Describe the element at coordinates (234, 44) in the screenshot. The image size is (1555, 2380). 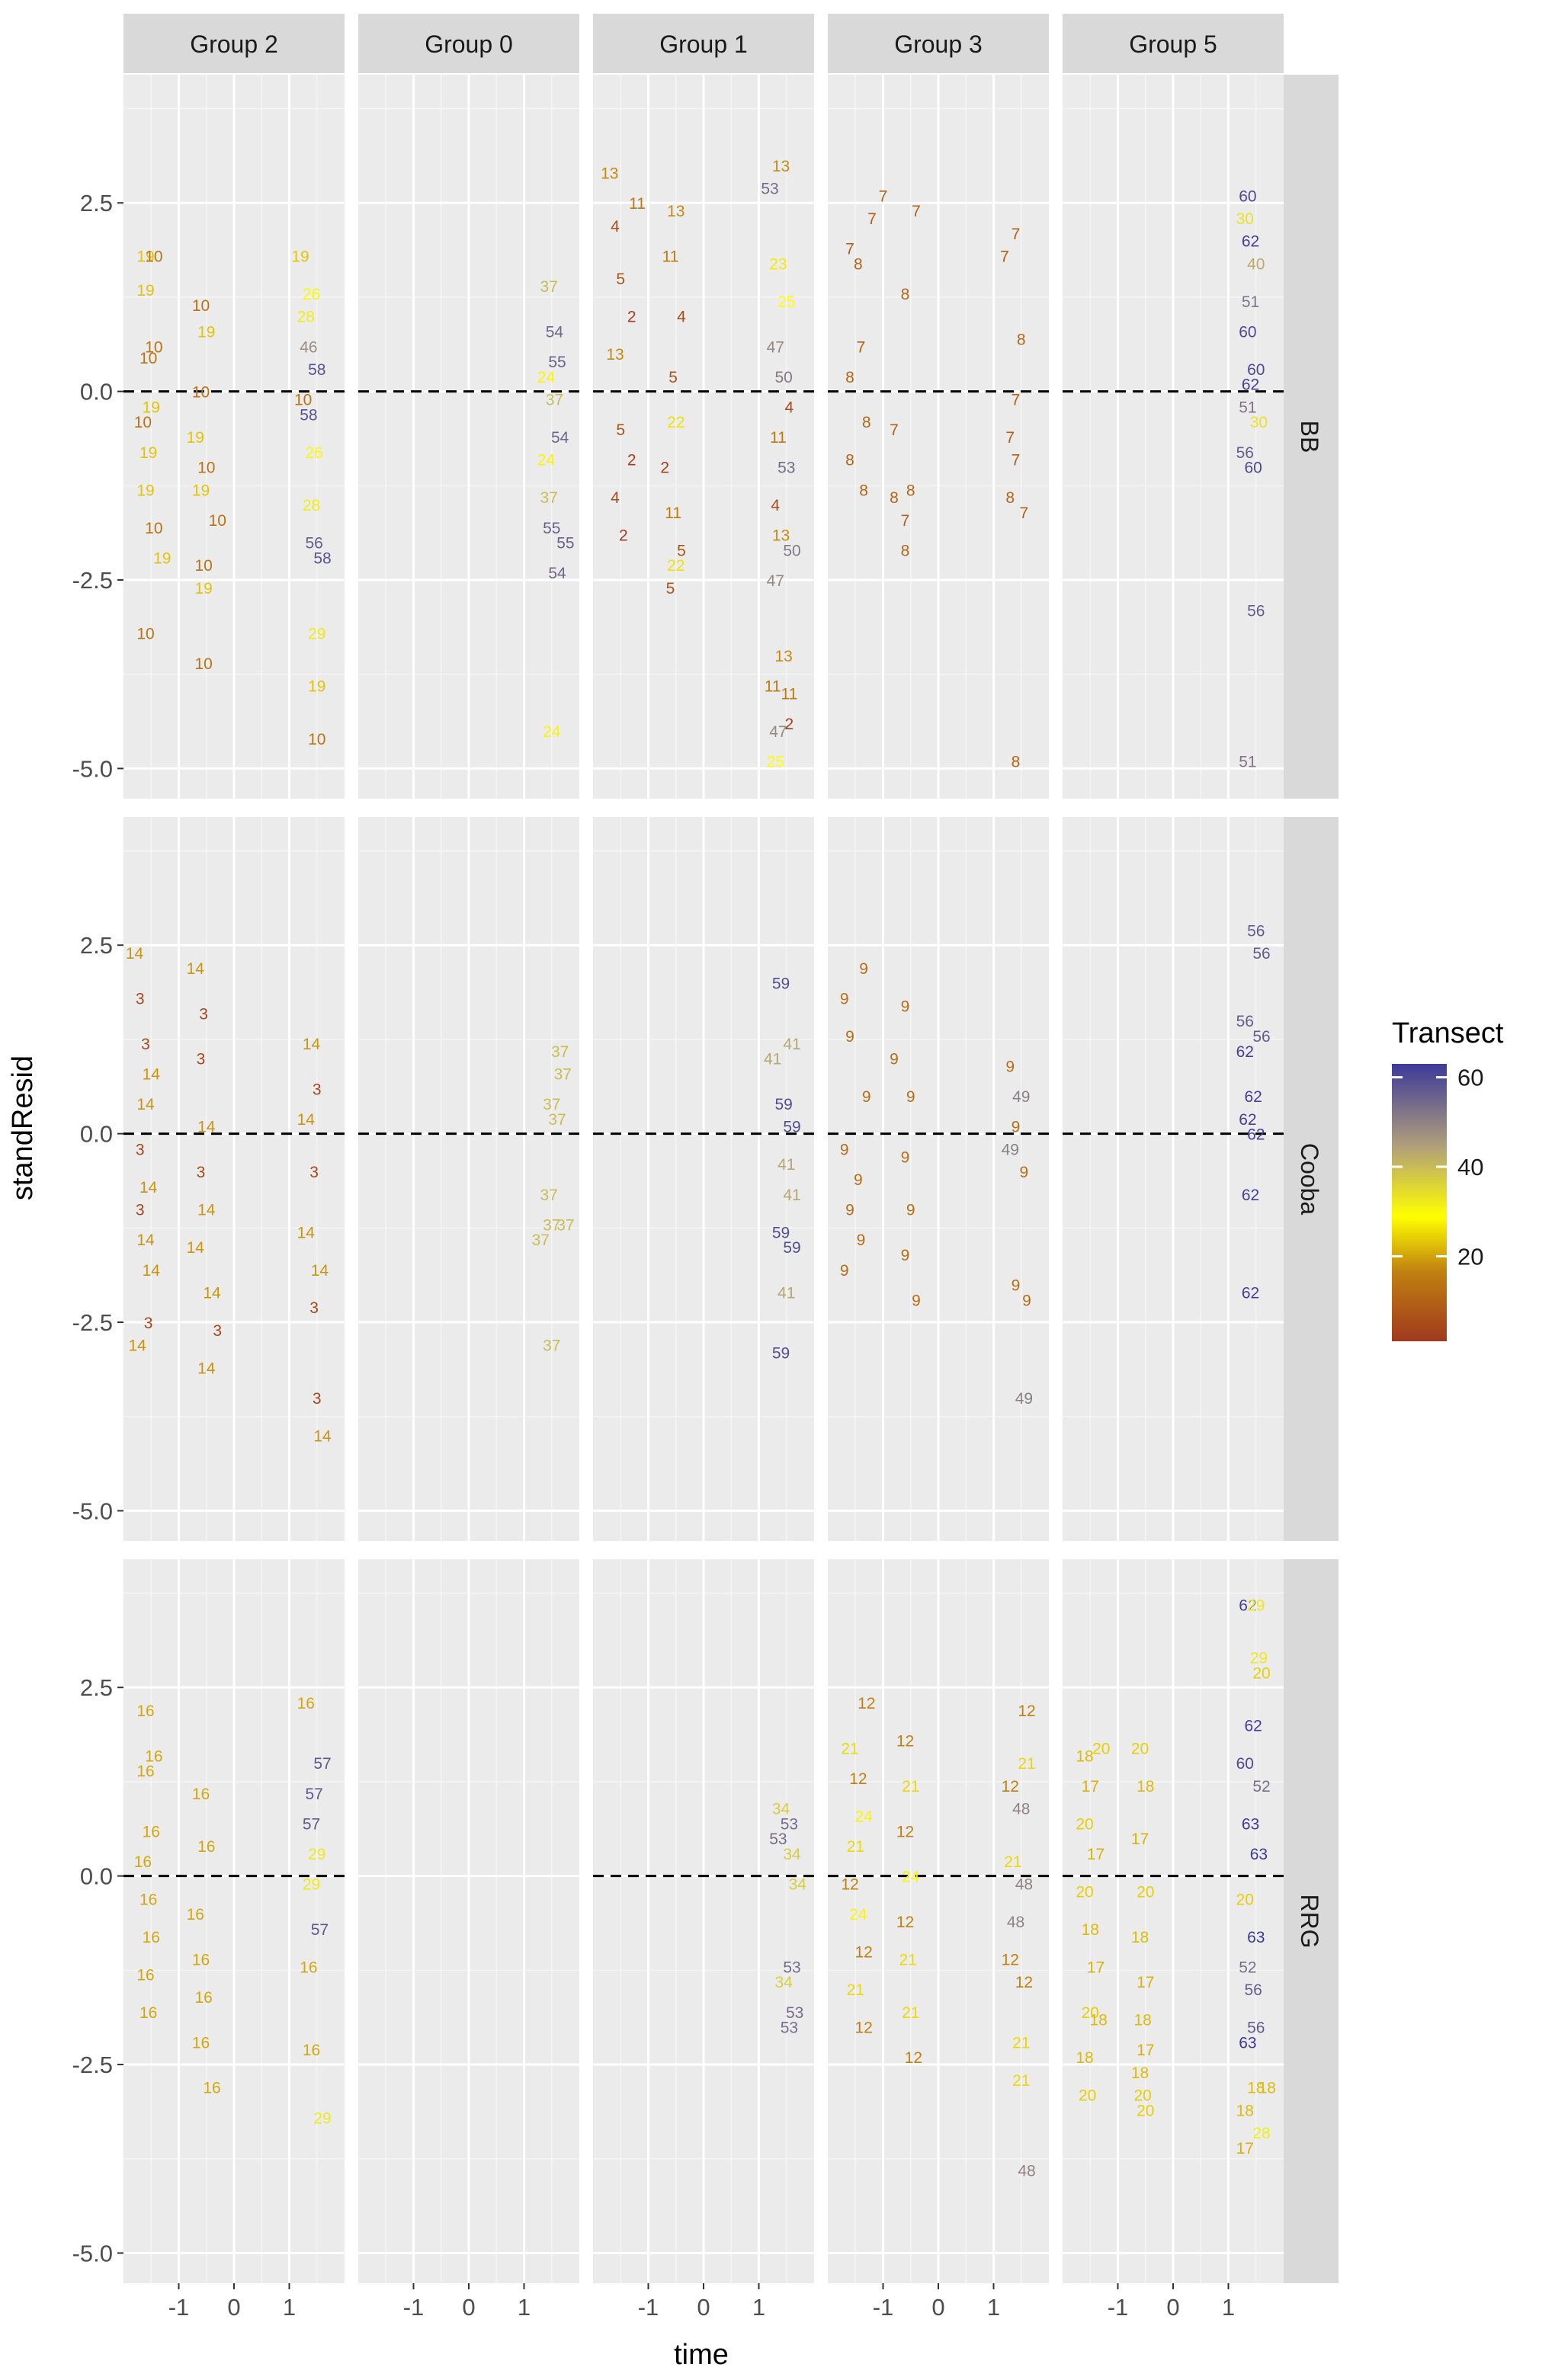
I see `facet-column-label: Group 2` at that location.